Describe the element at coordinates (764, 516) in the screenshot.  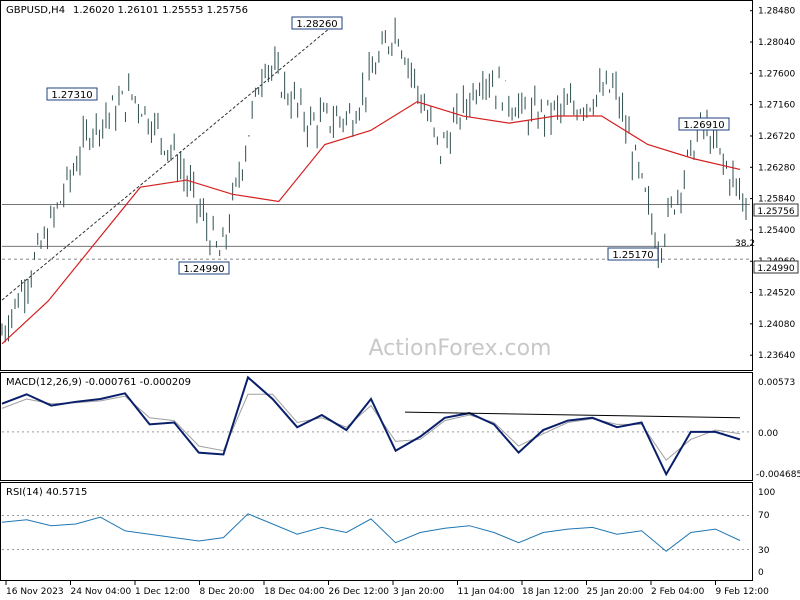
I see `rsi-tick-70: 70` at that location.